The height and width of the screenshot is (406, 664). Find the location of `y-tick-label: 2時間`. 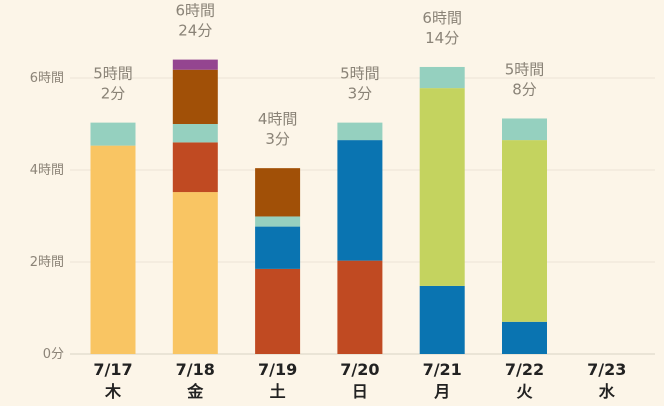

y-tick-label: 2時間 is located at coordinates (47, 262).